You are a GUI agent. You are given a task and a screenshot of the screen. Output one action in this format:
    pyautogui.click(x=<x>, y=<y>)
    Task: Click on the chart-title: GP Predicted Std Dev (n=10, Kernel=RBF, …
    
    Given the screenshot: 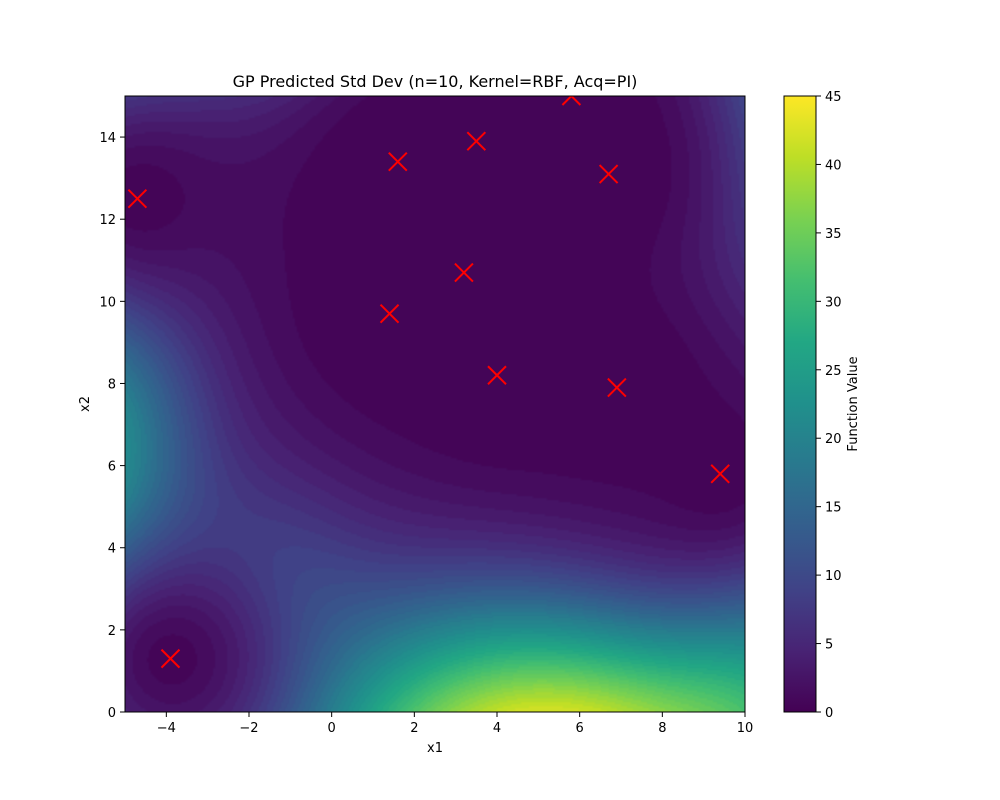 What is the action you would take?
    pyautogui.click(x=435, y=81)
    